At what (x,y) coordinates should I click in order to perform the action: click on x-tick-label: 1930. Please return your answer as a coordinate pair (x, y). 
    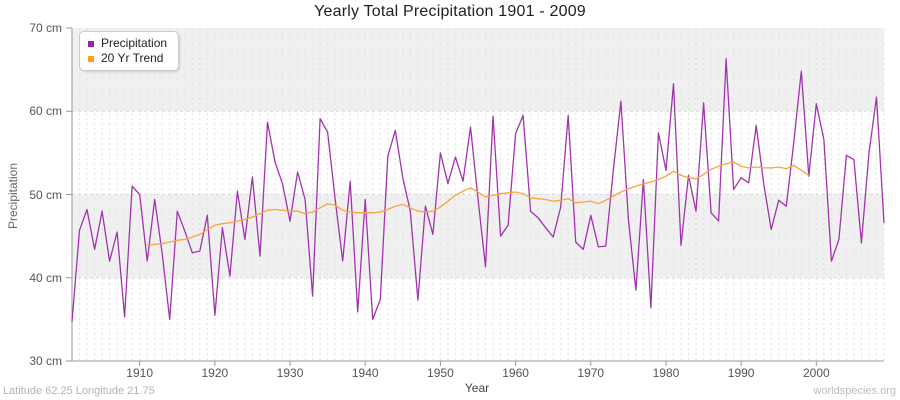
    Looking at the image, I should click on (290, 373).